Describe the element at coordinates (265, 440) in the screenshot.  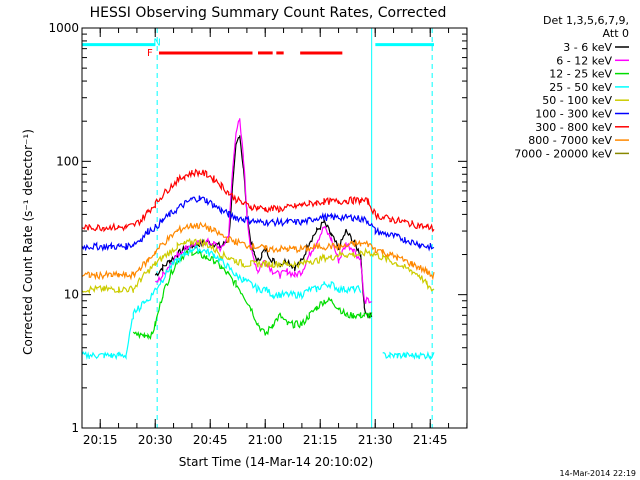
I see `x-tick-label: 21:00` at that location.